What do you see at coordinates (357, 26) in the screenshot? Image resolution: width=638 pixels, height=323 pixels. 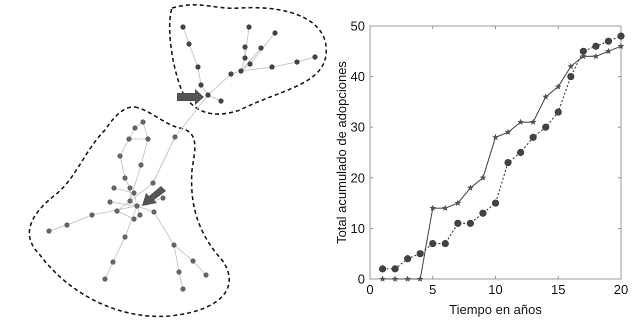 I see `y-tick-label: 50` at bounding box center [357, 26].